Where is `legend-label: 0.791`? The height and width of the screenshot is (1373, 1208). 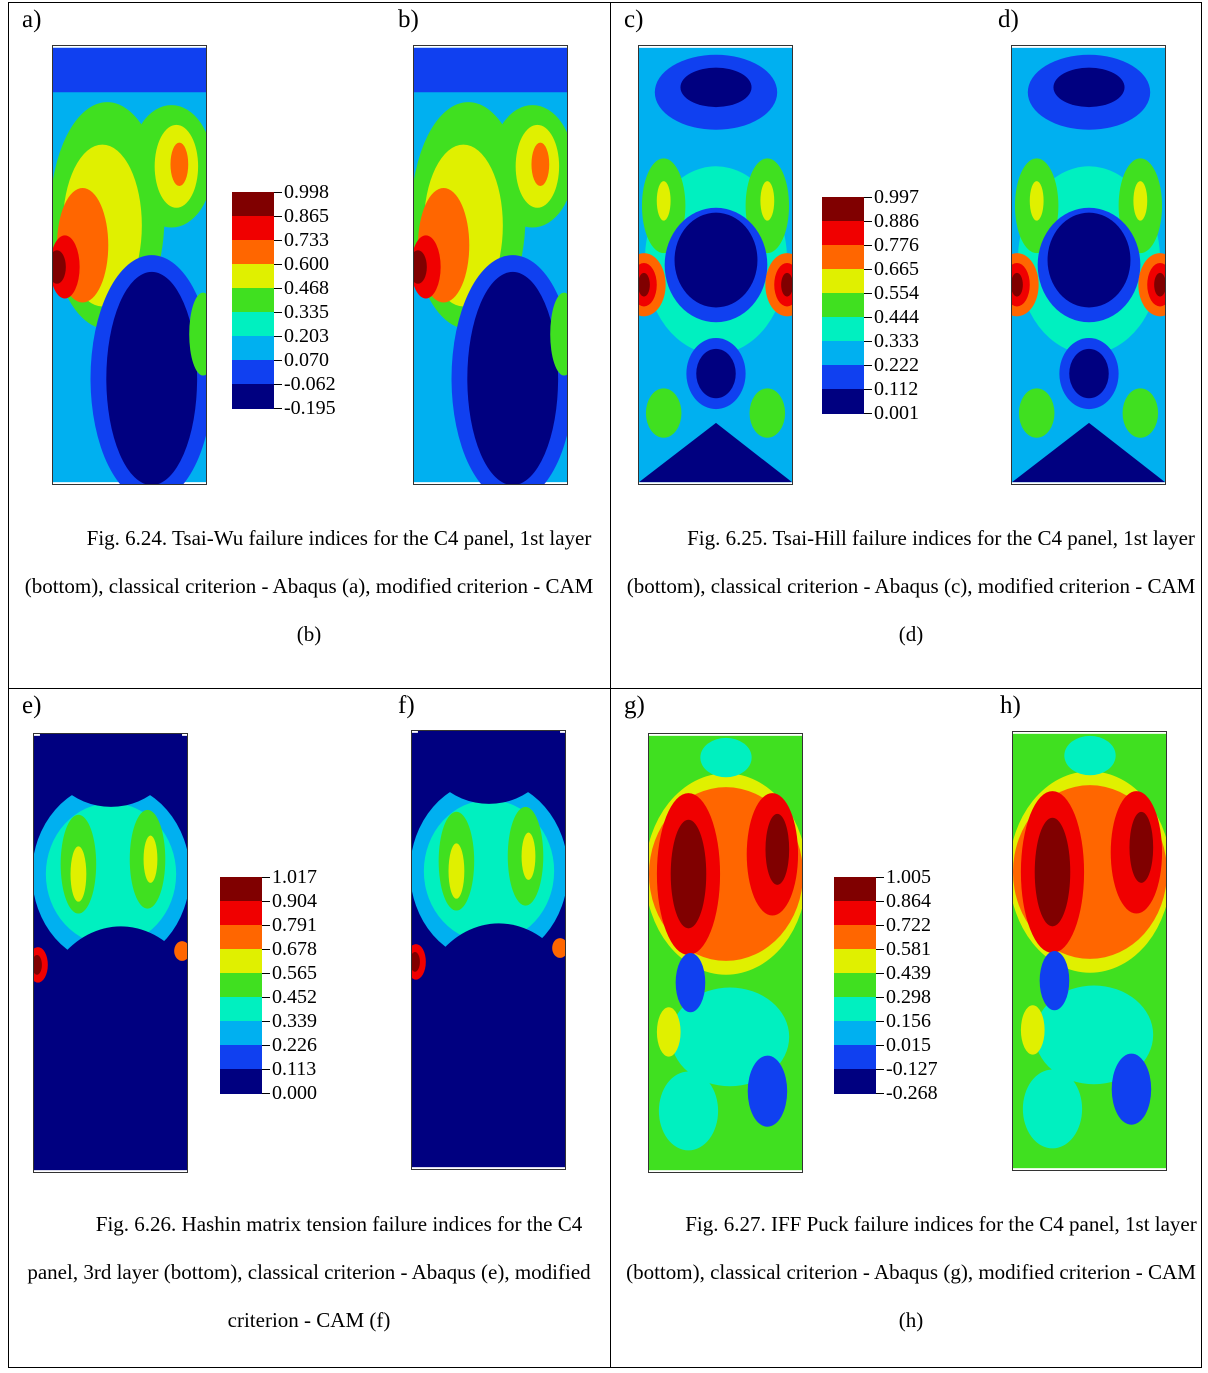
legend-label: 0.791 is located at coordinates (294, 925).